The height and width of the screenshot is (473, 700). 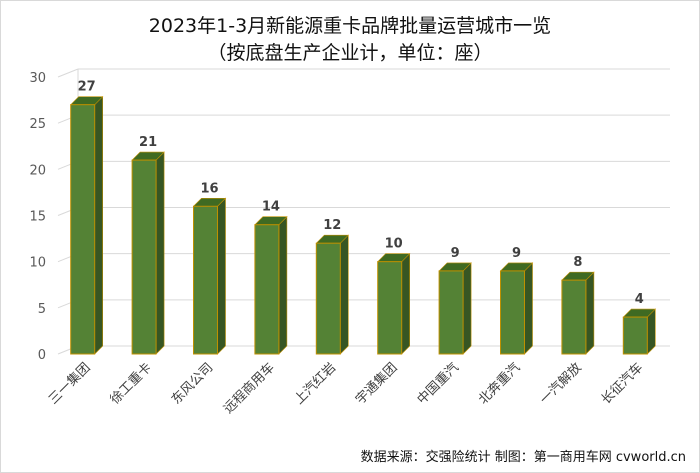 What do you see at coordinates (350, 53) in the screenshot?
I see `chart-subtitle: （按底盘生产企业计，单位：座）` at bounding box center [350, 53].